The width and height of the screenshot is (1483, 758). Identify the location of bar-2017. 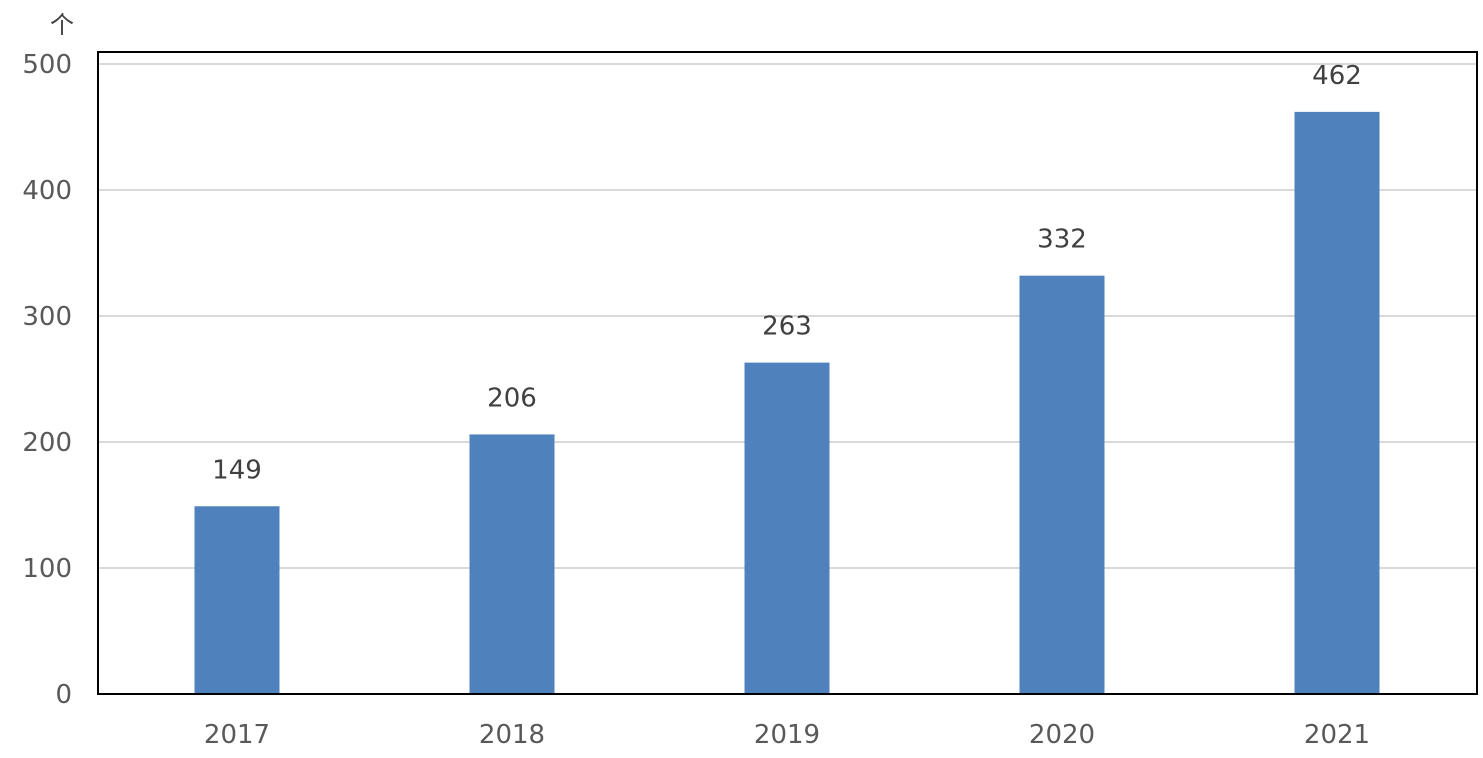
(237, 600).